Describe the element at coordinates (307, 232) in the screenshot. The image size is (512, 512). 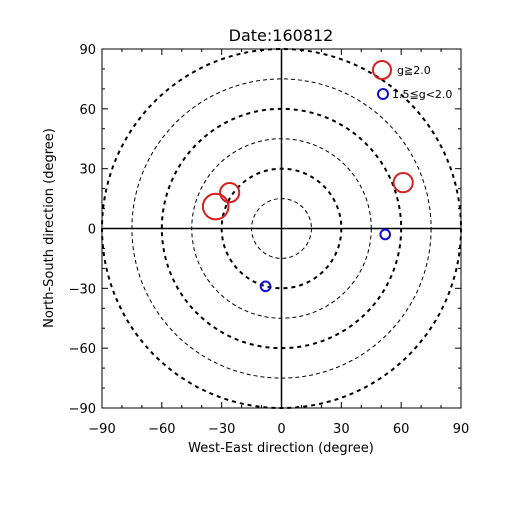
I see `data-points` at that location.